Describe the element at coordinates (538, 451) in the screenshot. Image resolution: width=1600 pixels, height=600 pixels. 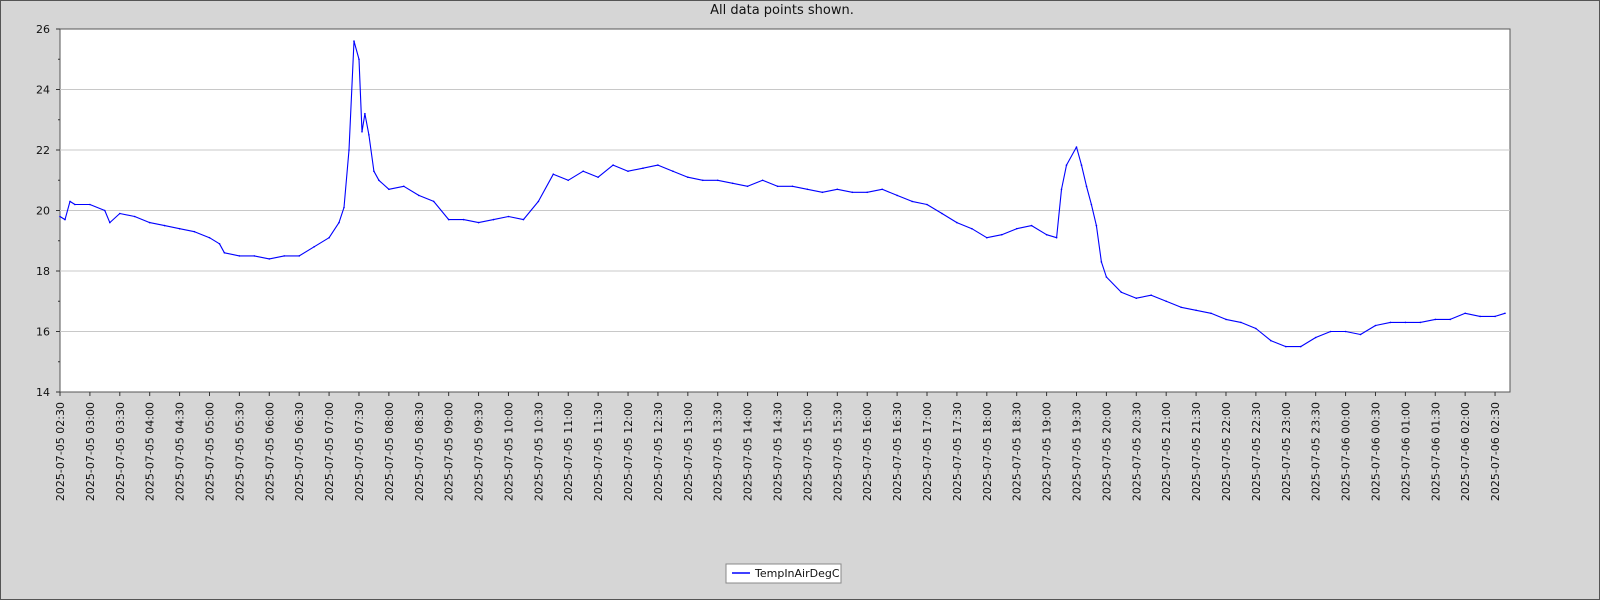
I see `x-tick-label: 2025-07-05 10:30` at that location.